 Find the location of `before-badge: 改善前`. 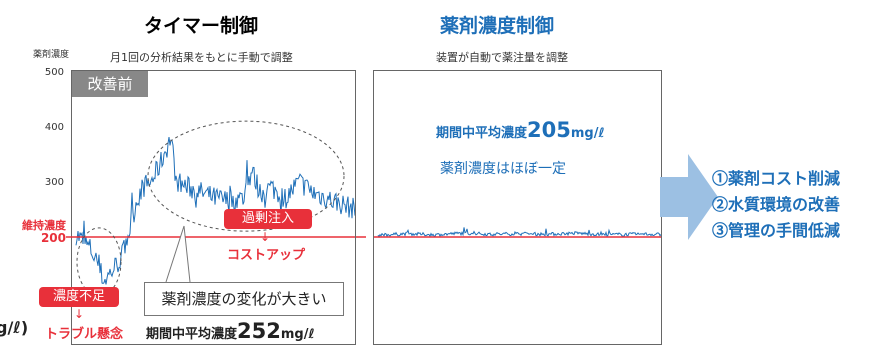

before-badge: 改善前 is located at coordinates (110, 84).